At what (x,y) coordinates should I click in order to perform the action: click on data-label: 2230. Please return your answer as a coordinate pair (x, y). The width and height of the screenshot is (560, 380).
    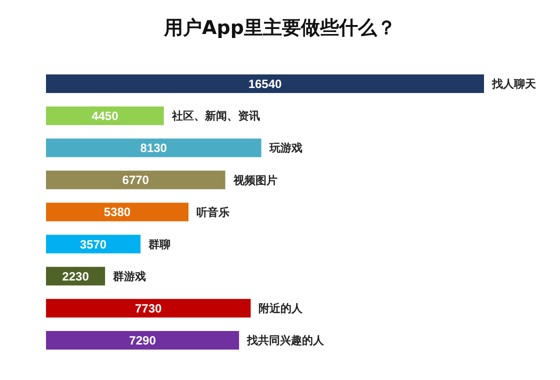
    Looking at the image, I should click on (76, 276).